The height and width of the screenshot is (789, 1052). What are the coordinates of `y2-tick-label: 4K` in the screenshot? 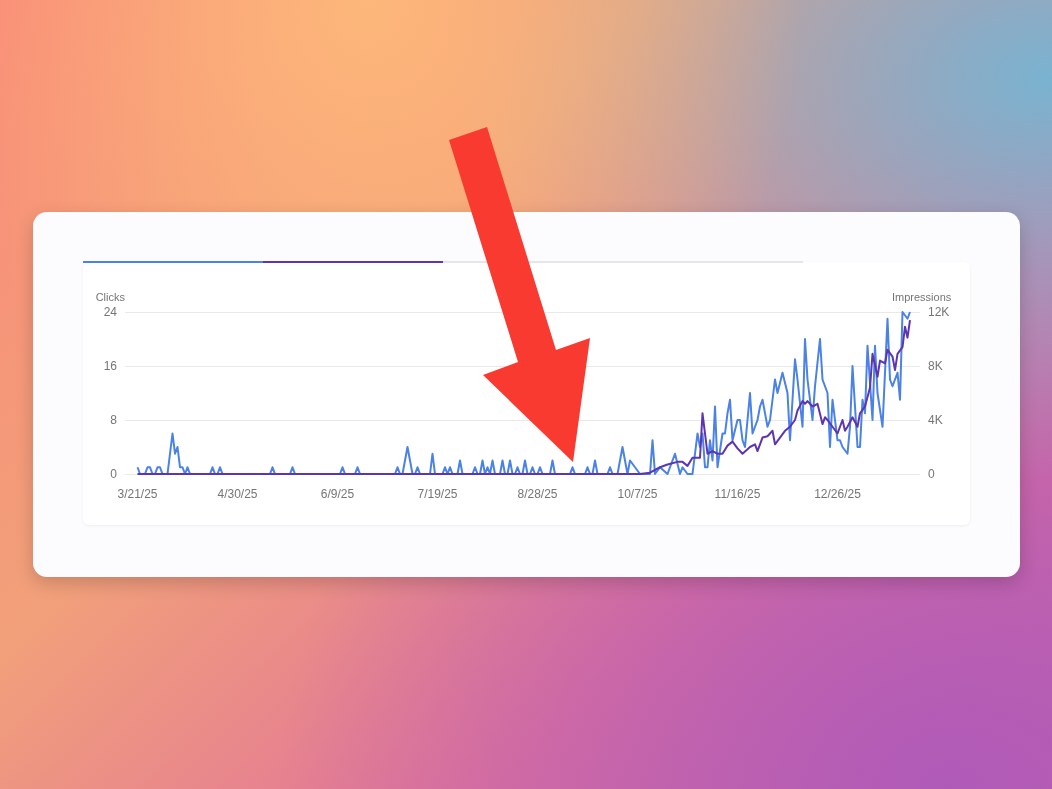 It's located at (935, 420).